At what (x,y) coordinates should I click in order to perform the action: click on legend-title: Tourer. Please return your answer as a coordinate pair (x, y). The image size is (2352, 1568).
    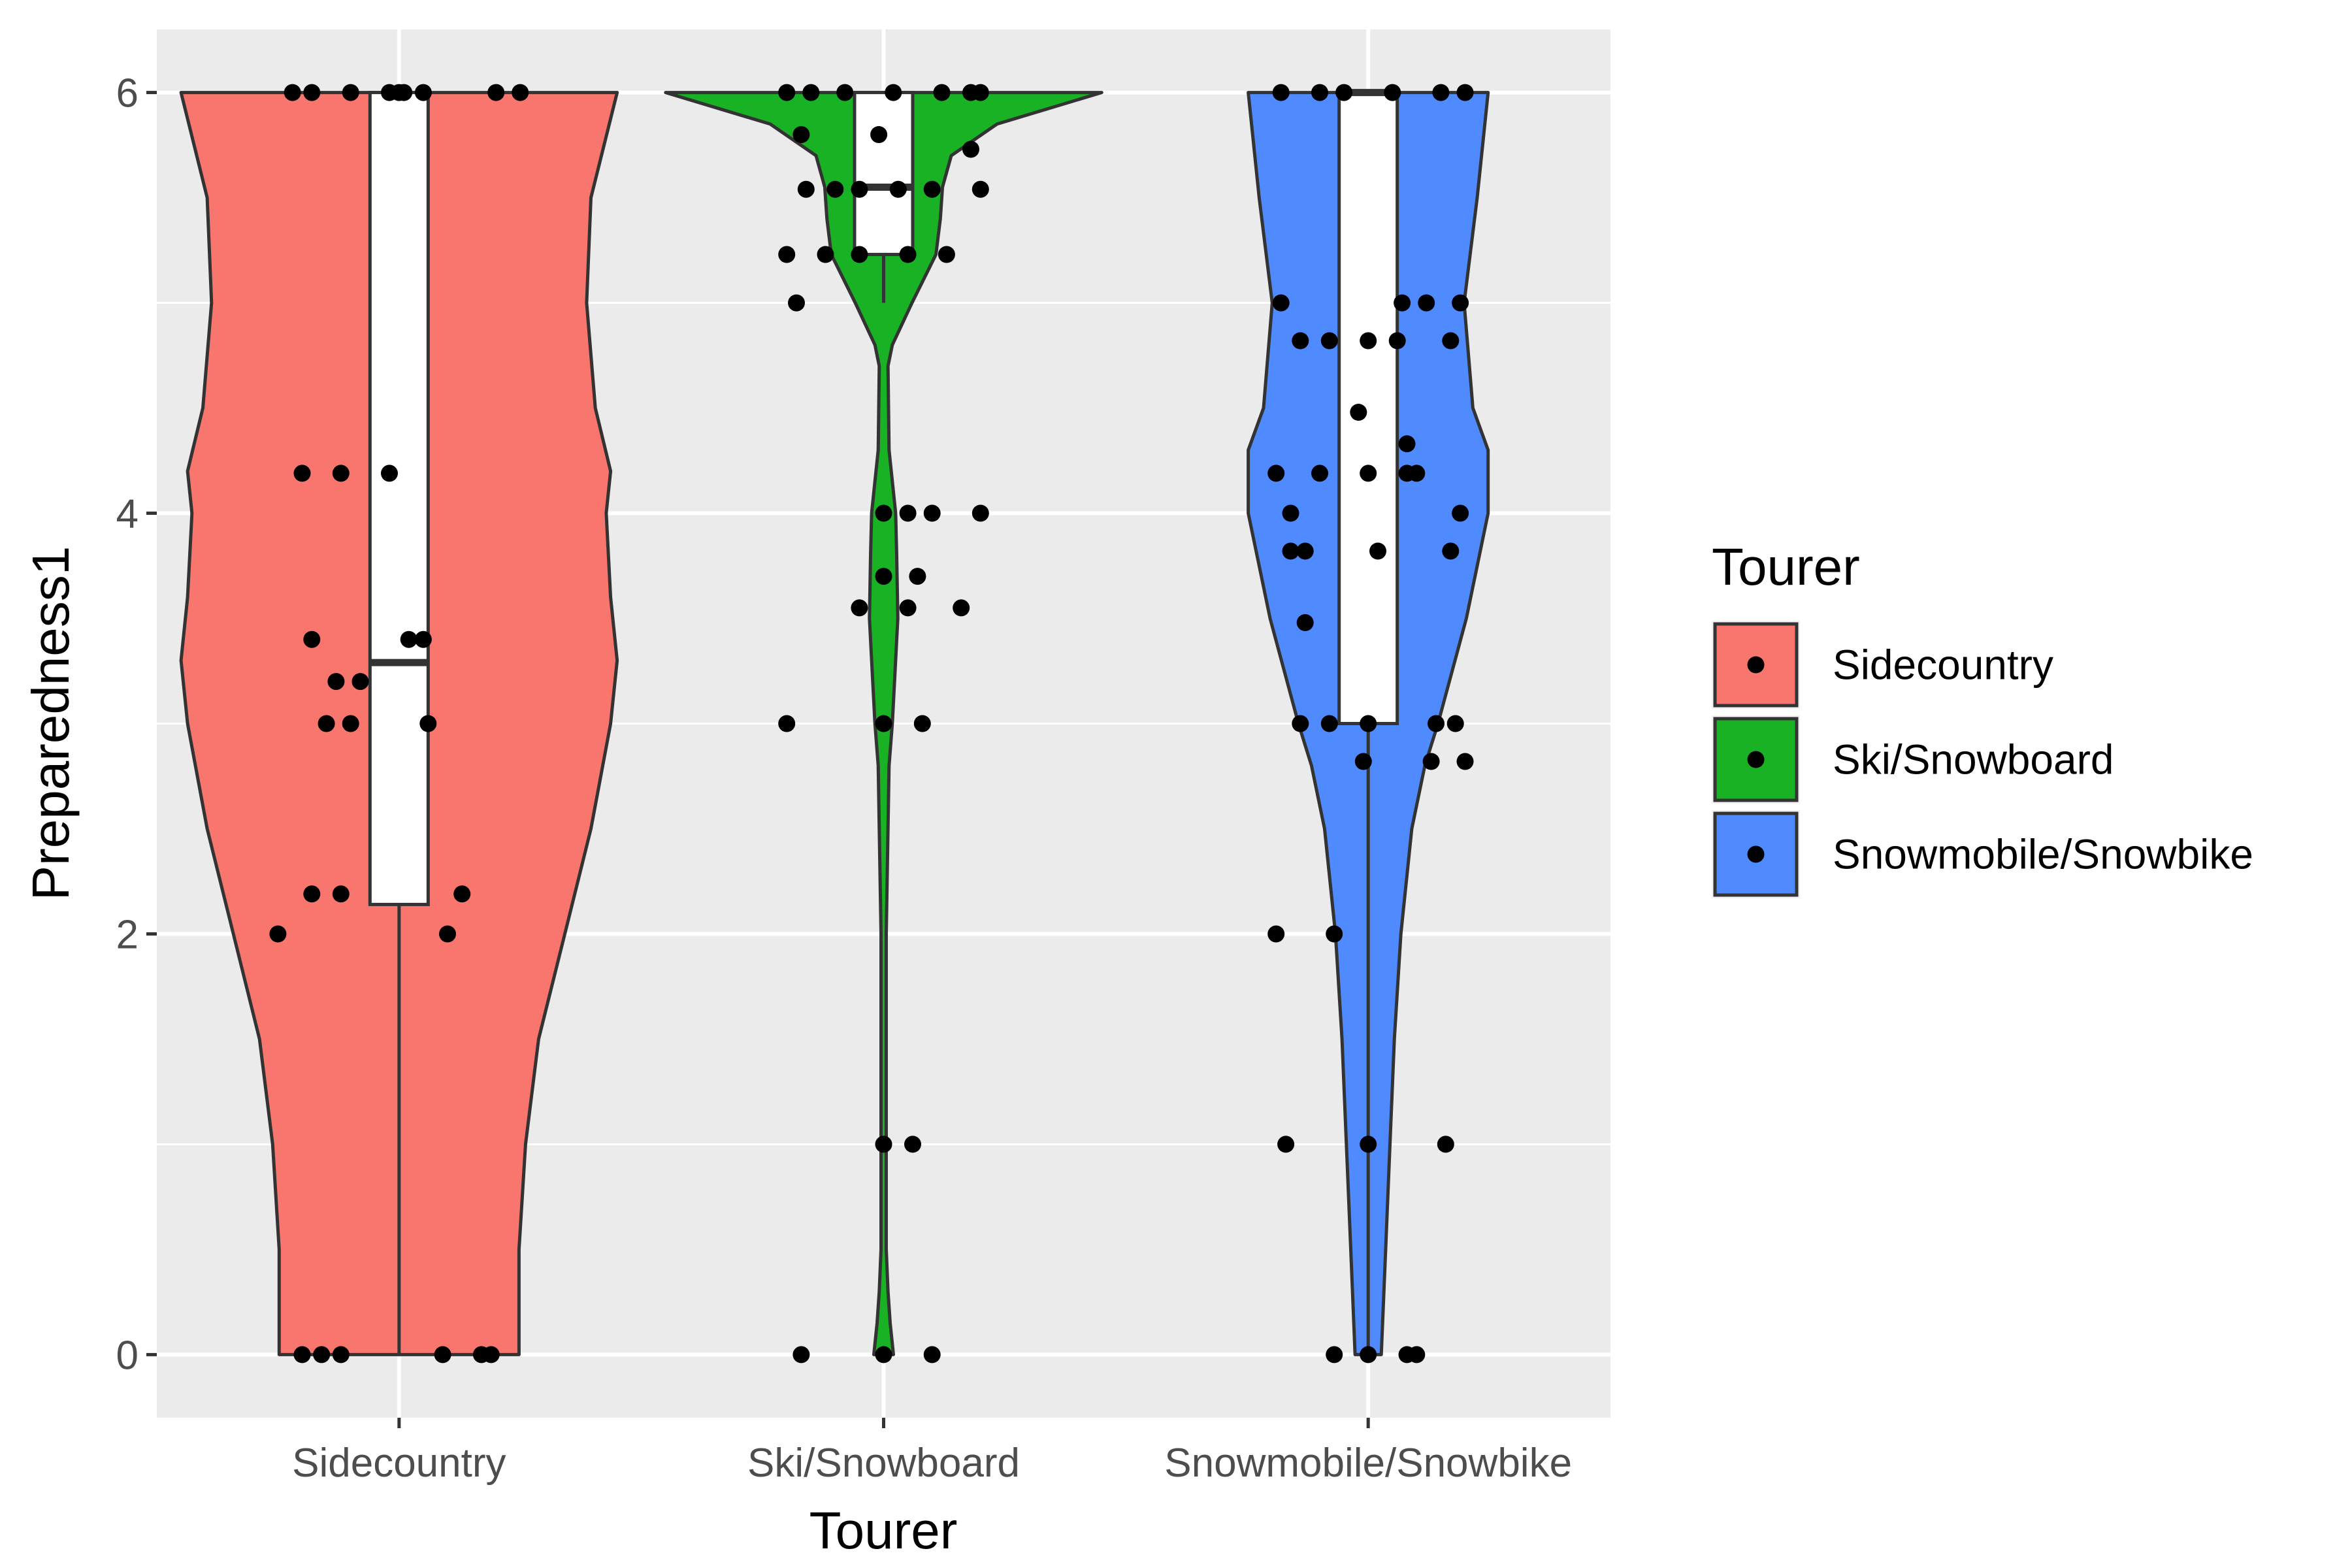
    Looking at the image, I should click on (1786, 567).